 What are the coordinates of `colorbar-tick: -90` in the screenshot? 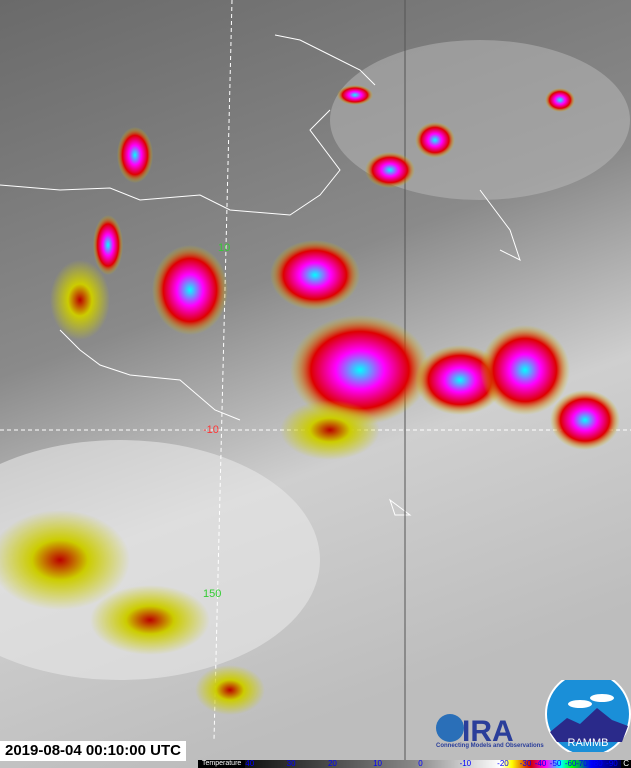 It's located at (612, 763).